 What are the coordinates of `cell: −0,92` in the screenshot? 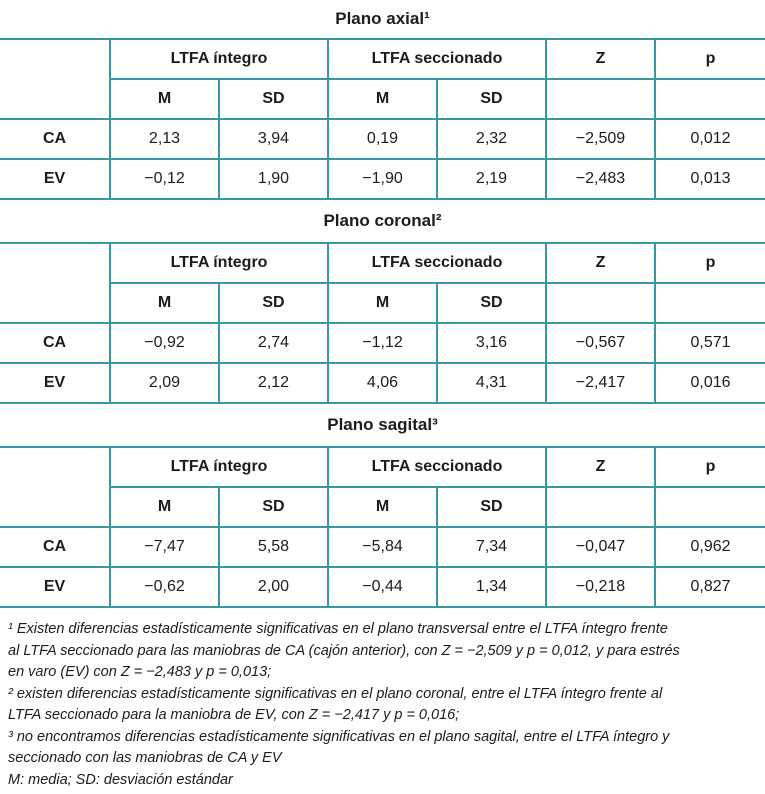 It's located at (164, 343).